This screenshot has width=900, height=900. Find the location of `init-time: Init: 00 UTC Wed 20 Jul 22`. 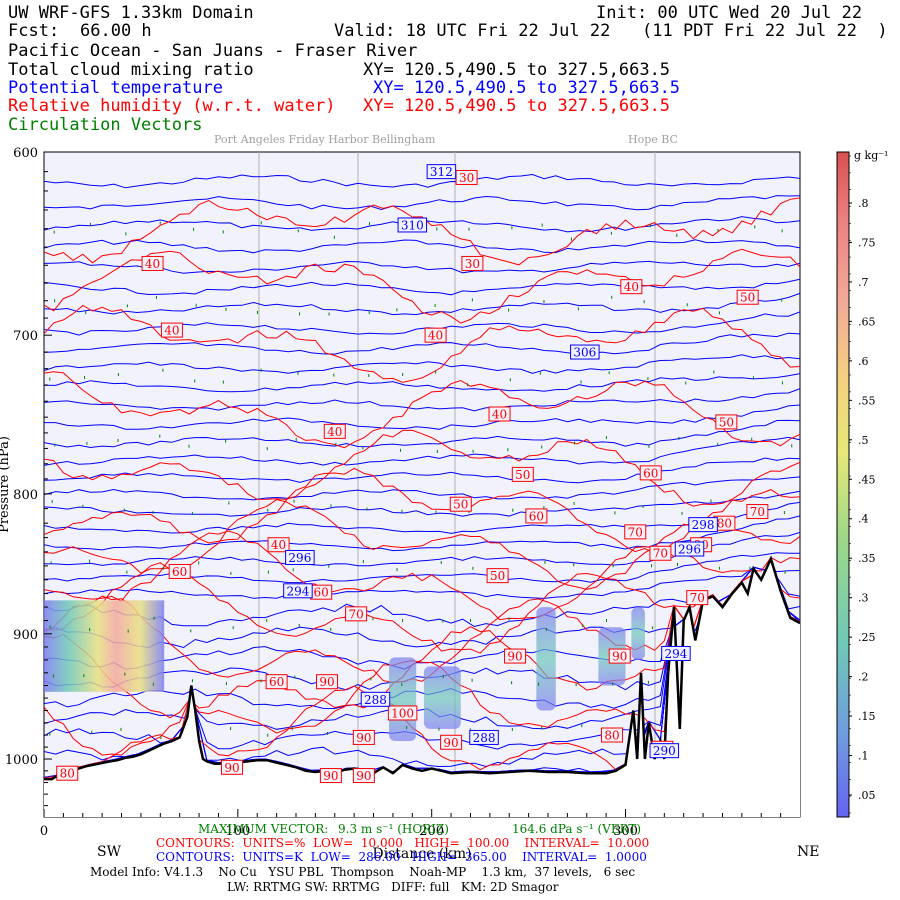

init-time: Init: 00 UTC Wed 20 Jul 22 is located at coordinates (729, 13).